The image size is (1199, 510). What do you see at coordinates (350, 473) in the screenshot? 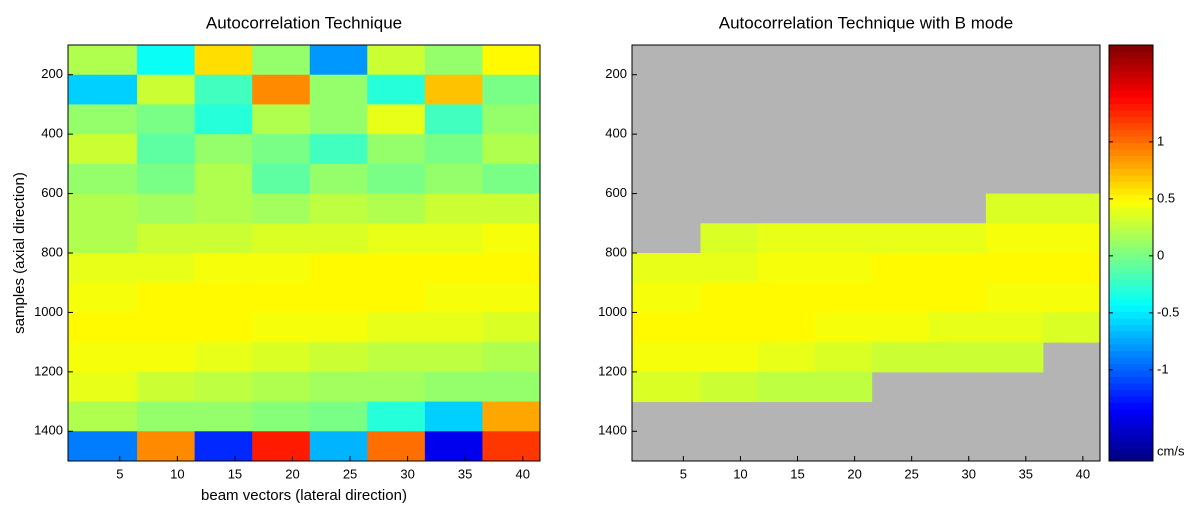
I see `x-tick-label: 25` at bounding box center [350, 473].